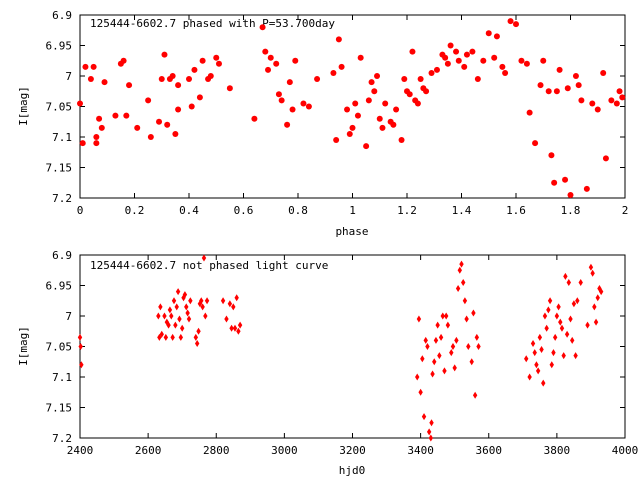 This screenshot has height=480, width=640. What do you see at coordinates (80, 210) in the screenshot?
I see `x-tick-label: 0` at bounding box center [80, 210].